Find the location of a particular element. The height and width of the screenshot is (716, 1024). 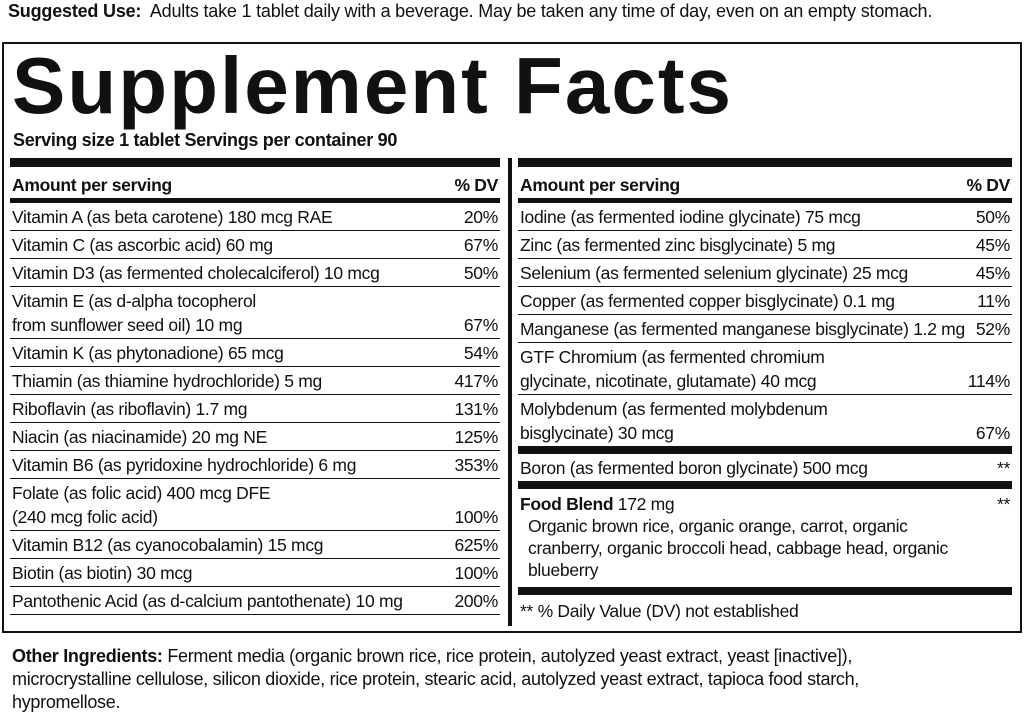

name-line: bisglycinate) 30 mcg is located at coordinates (597, 433).